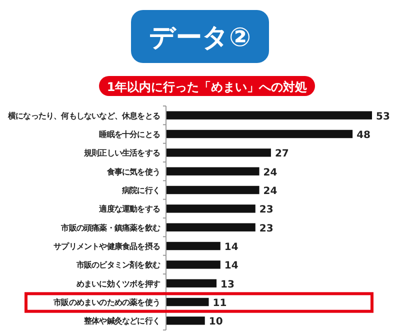  Describe the element at coordinates (363, 135) in the screenshot. I see `data-label: 48` at that location.